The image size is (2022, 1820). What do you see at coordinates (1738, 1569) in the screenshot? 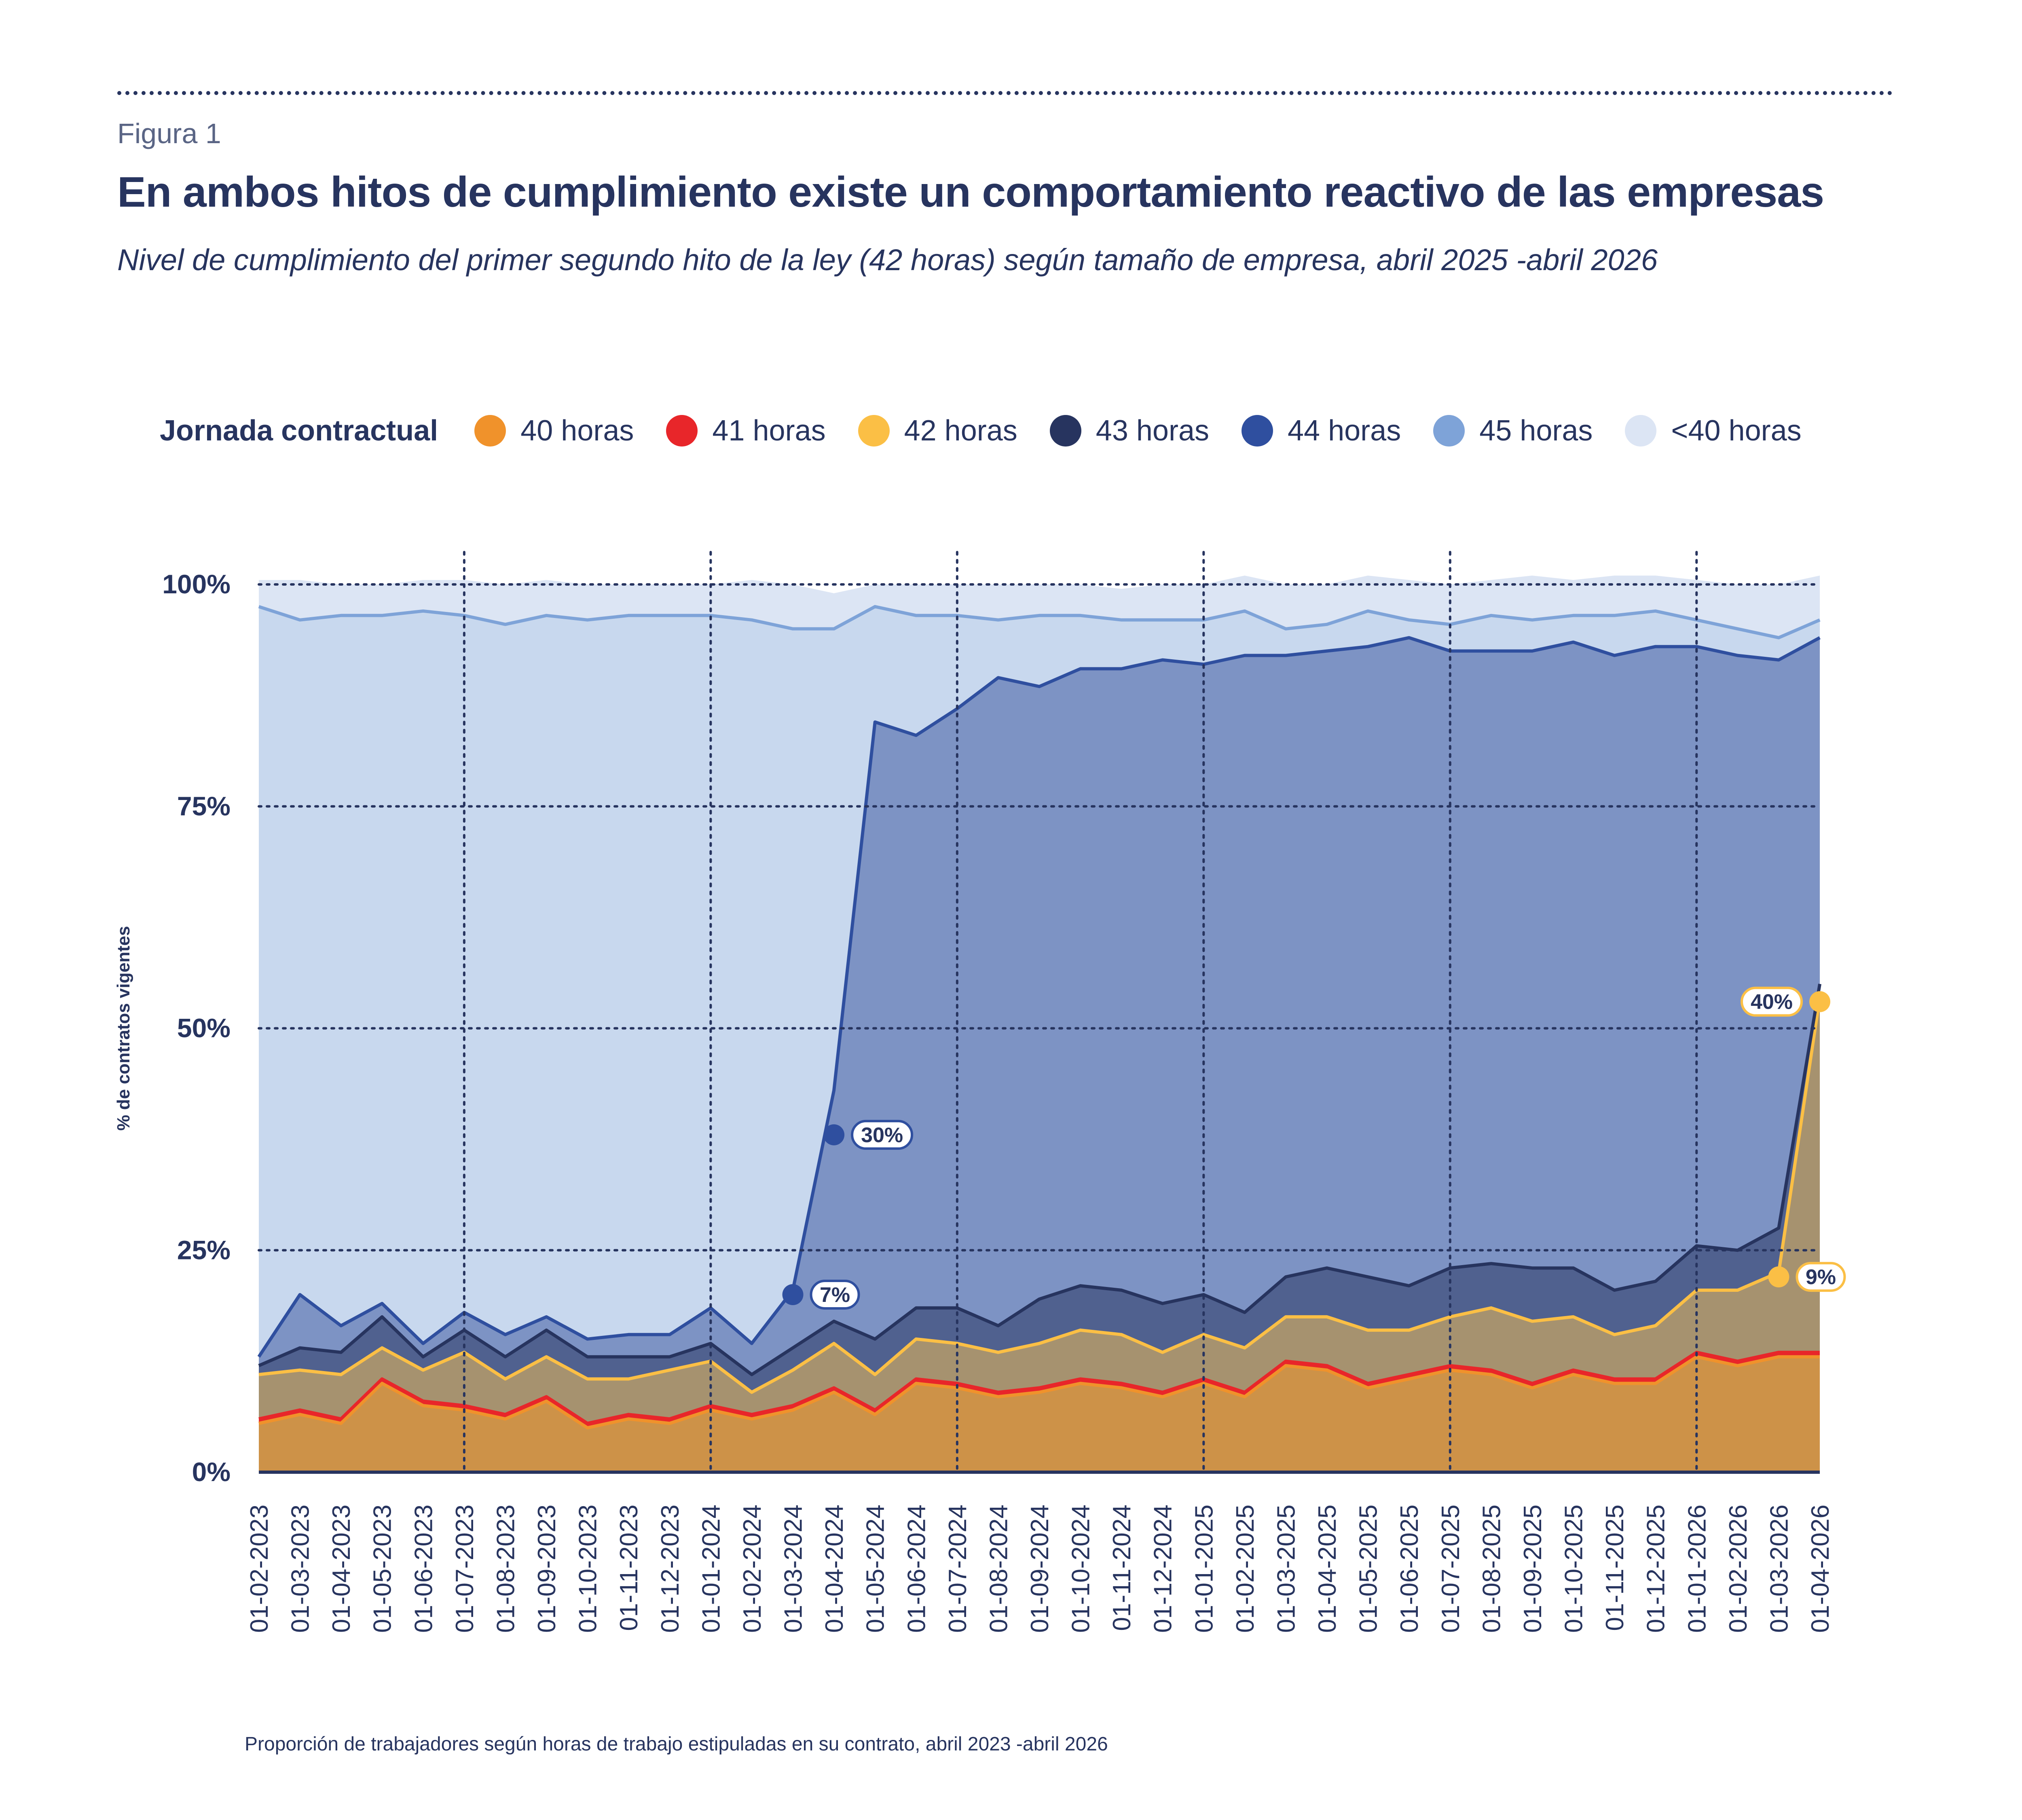
I see `x-tick-label: 01-02-2026` at bounding box center [1738, 1569].